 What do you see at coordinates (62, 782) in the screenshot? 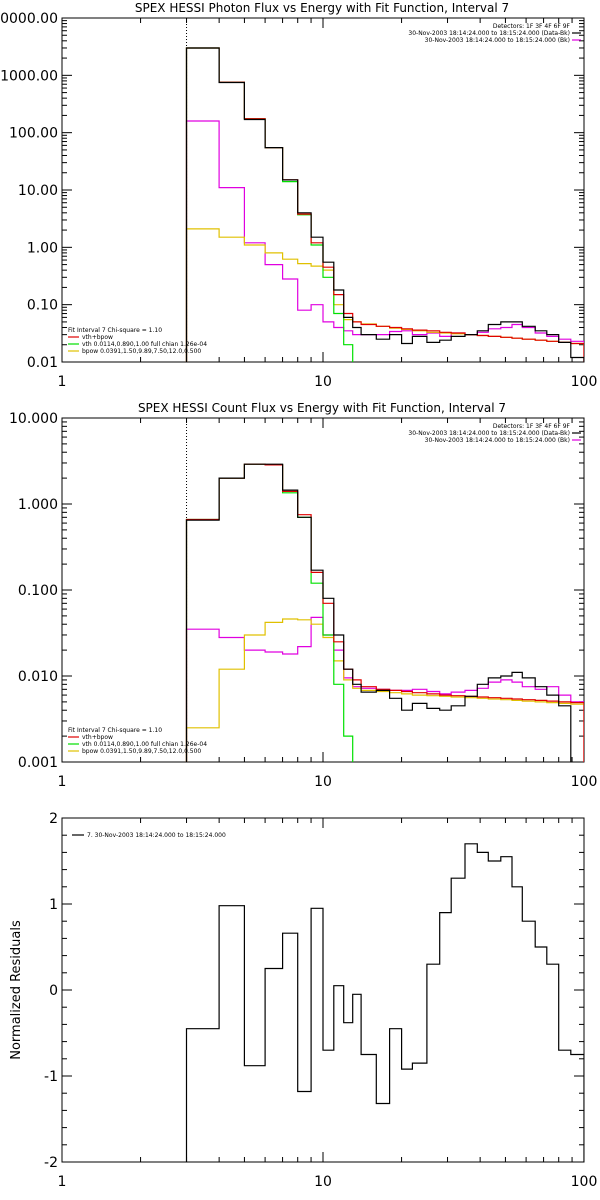
I see `count-flux-x-tick-label: 1` at bounding box center [62, 782].